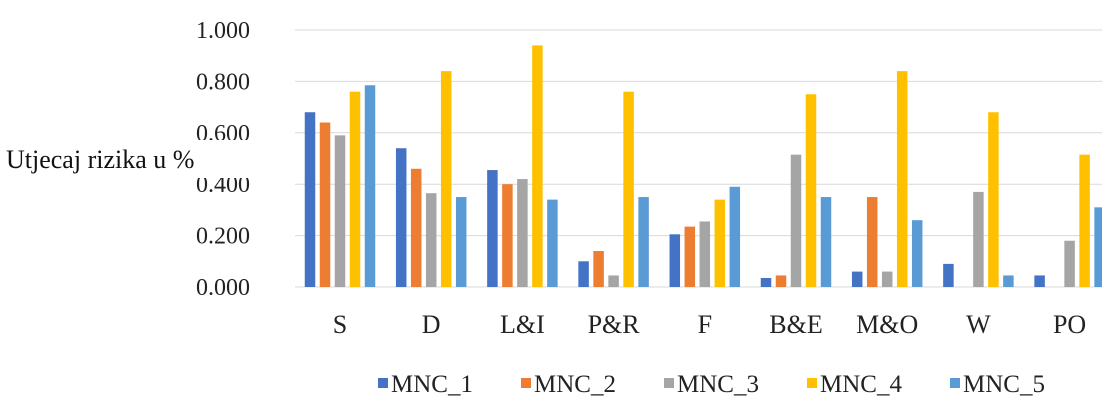  What do you see at coordinates (223, 237) in the screenshot?
I see `y-tick-label: 0.200` at bounding box center [223, 237].